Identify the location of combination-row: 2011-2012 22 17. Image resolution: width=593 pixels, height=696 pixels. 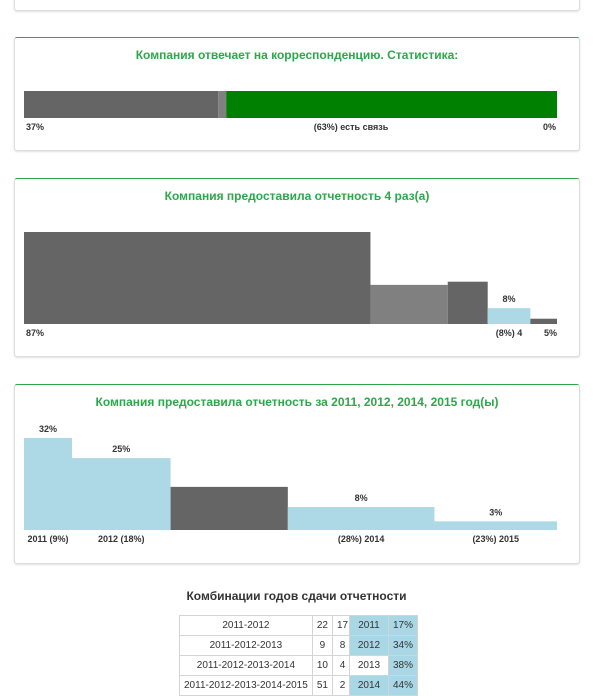
(266, 625).